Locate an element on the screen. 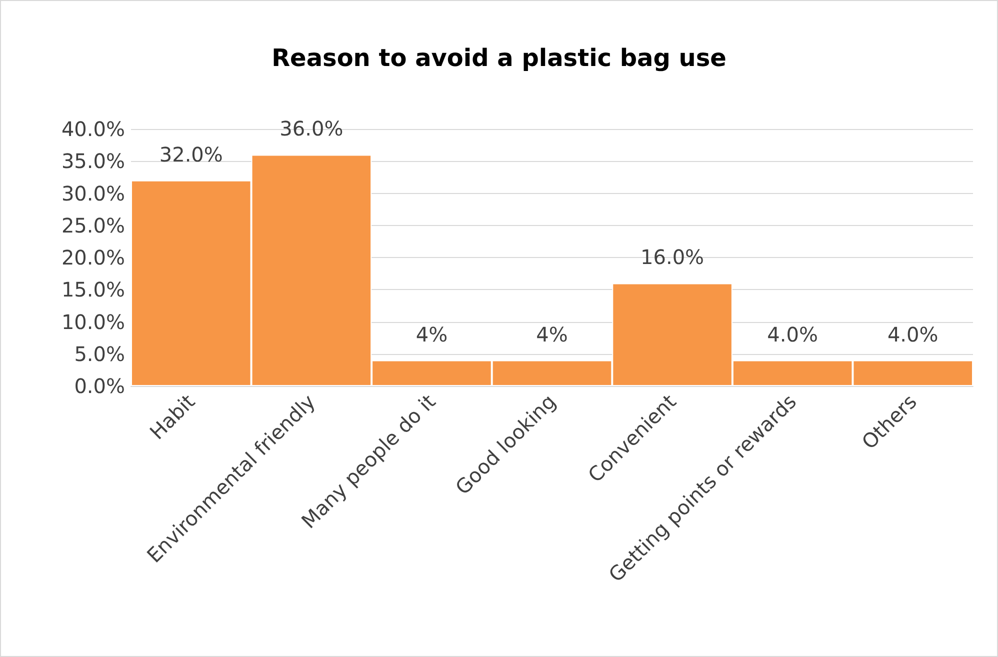 This screenshot has height=657, width=998. y-tick-label: 25.0% is located at coordinates (93, 225).